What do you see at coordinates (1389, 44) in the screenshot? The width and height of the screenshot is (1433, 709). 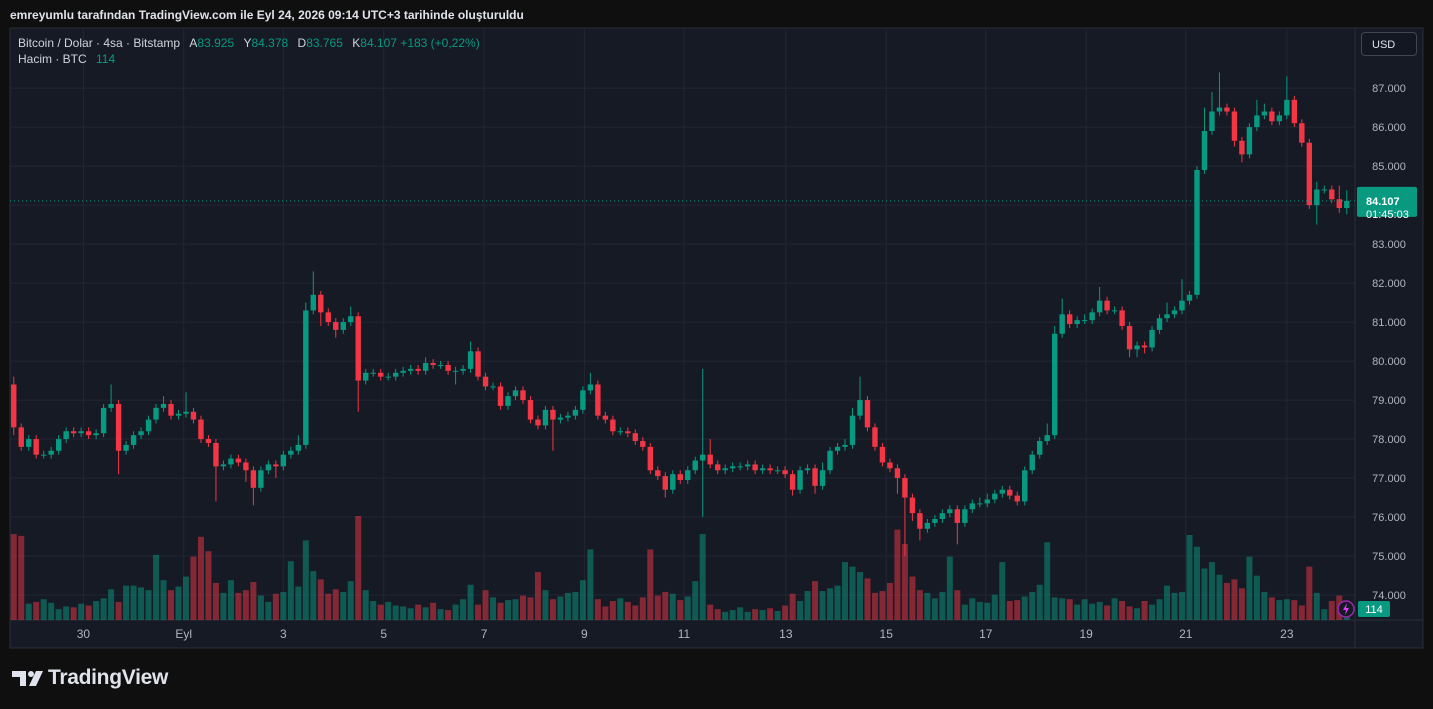 I see `currency-button: USD` at bounding box center [1389, 44].